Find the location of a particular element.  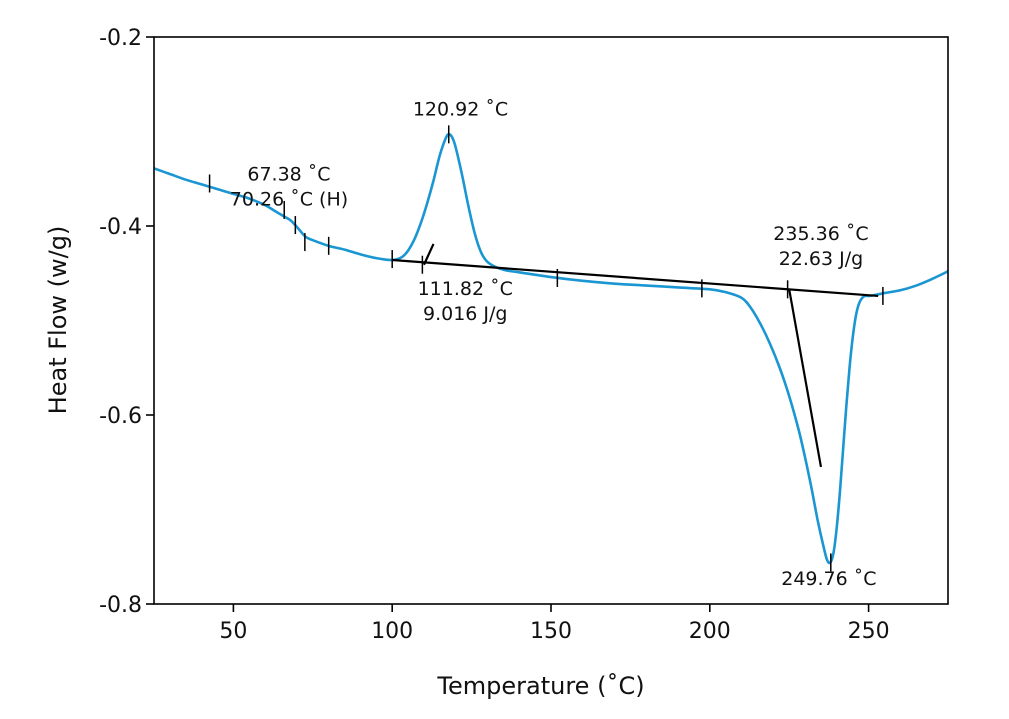

annotation-line: 120.92 ˚C is located at coordinates (460, 109).